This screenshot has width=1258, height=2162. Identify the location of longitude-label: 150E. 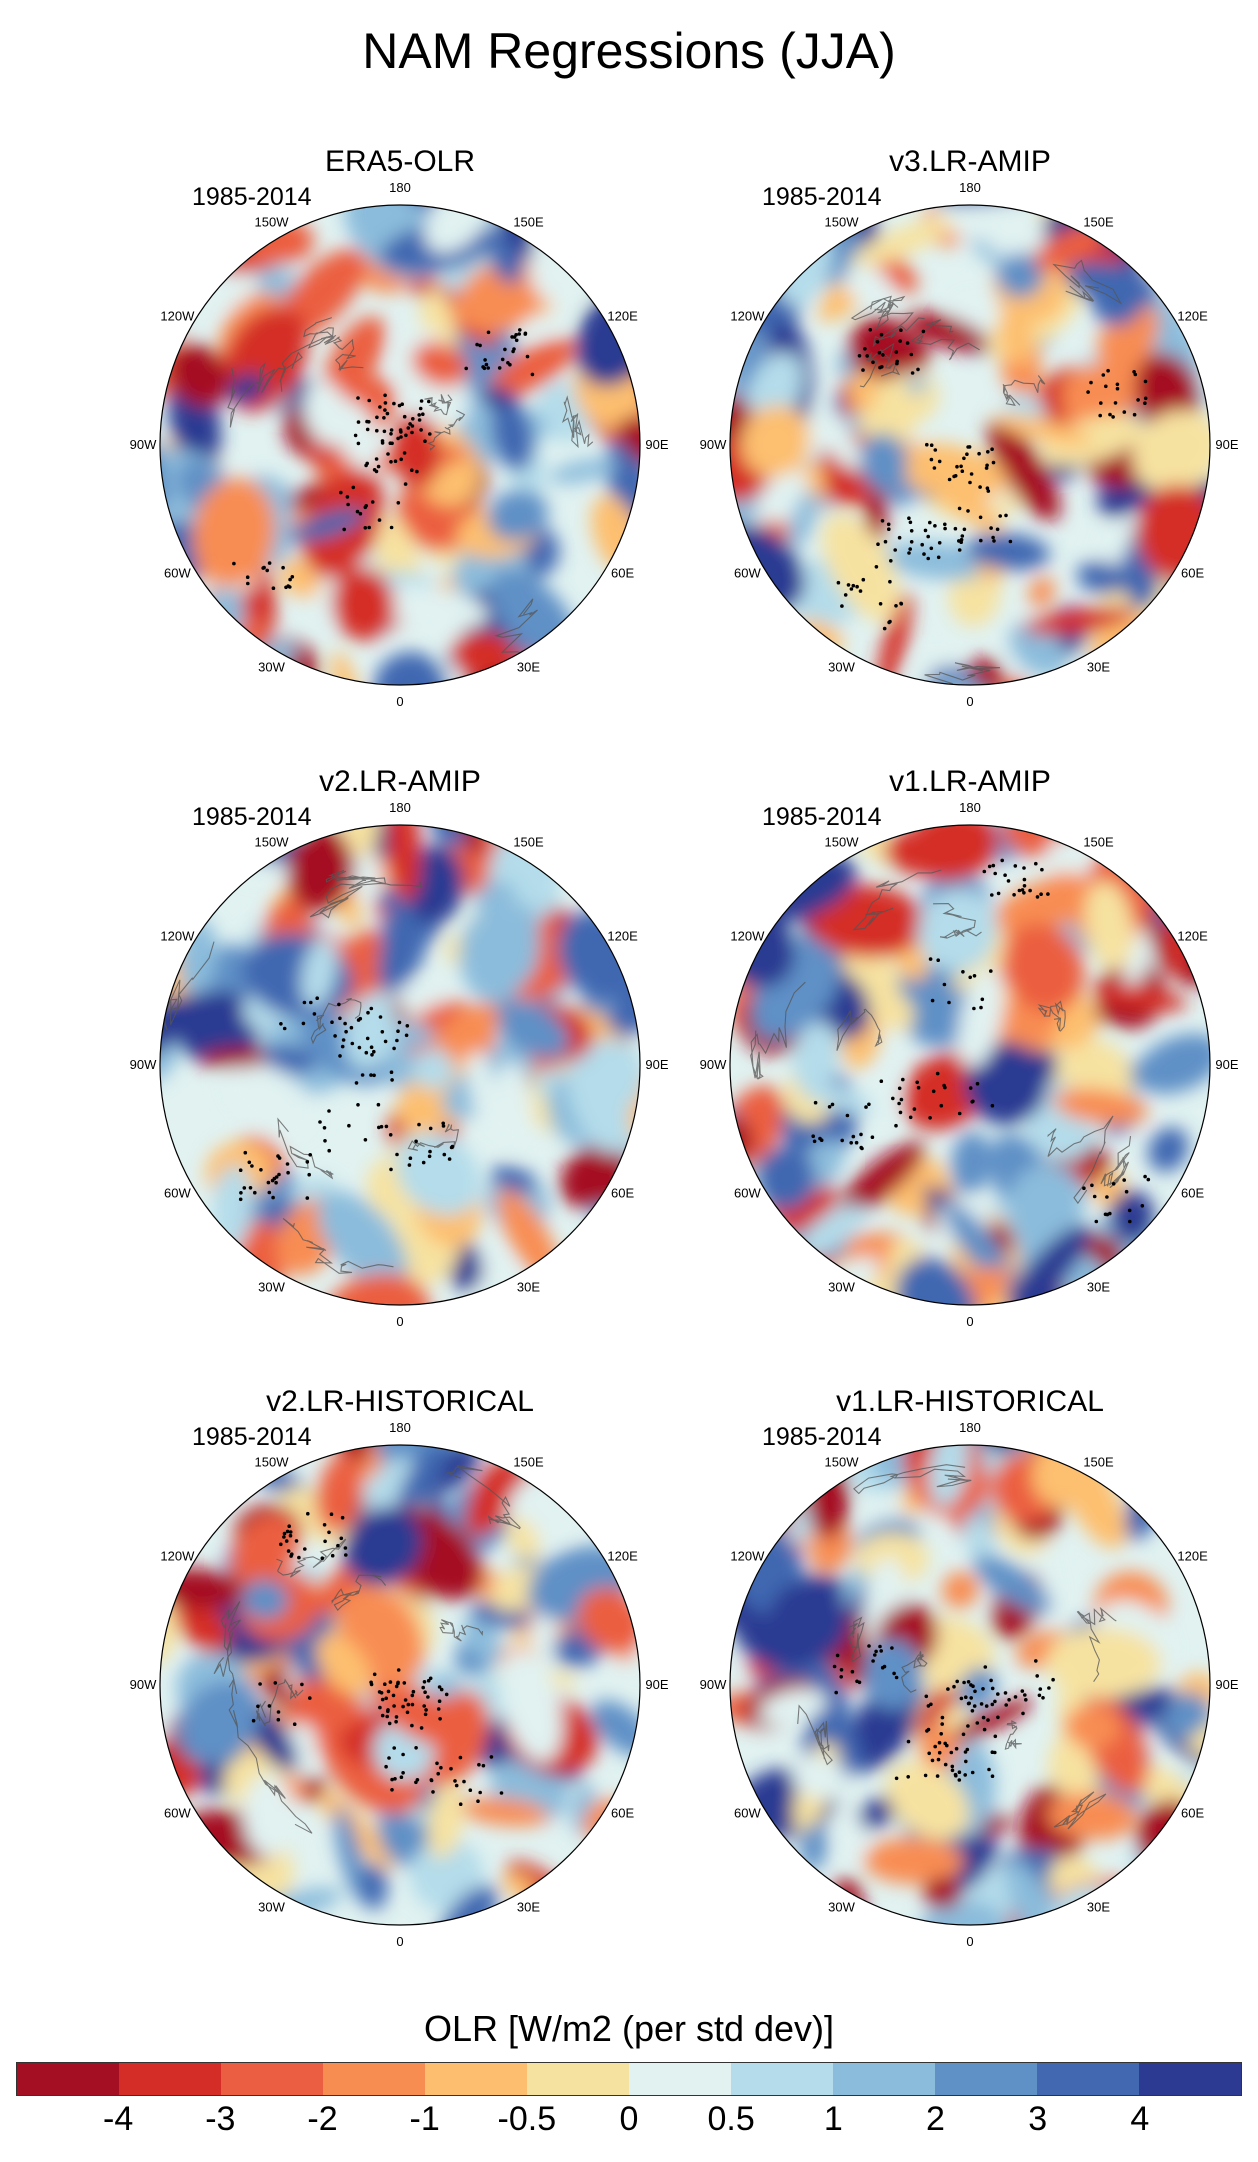
(528, 221).